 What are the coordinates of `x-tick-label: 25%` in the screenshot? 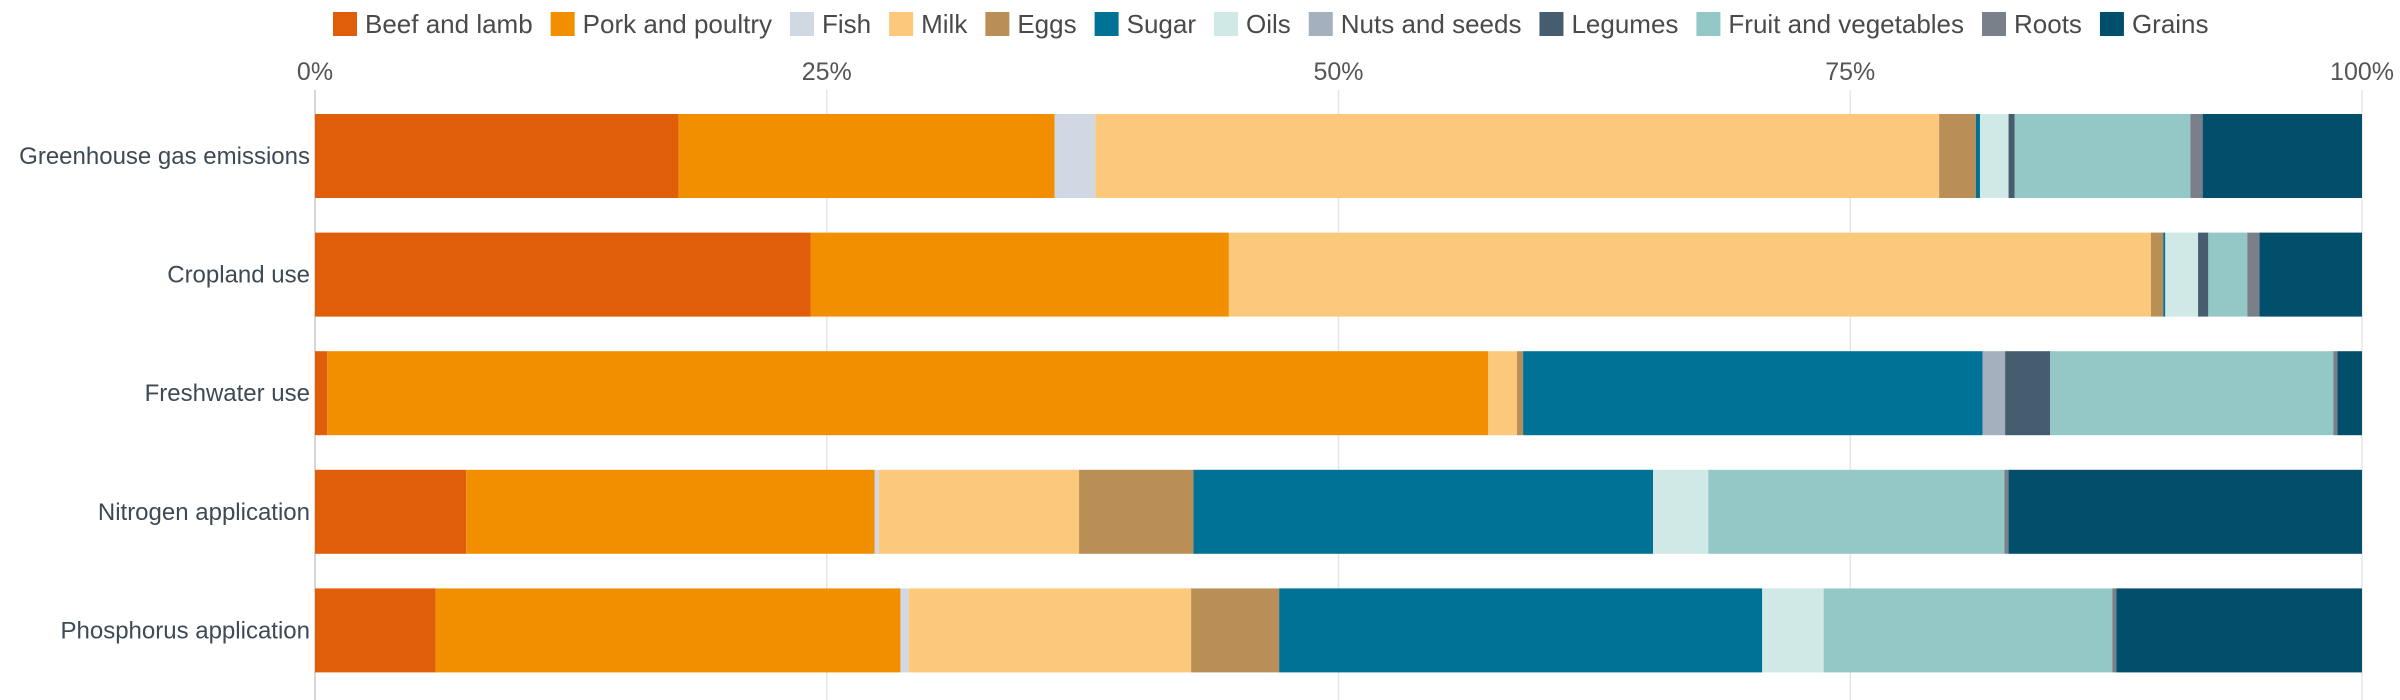 It's located at (827, 72).